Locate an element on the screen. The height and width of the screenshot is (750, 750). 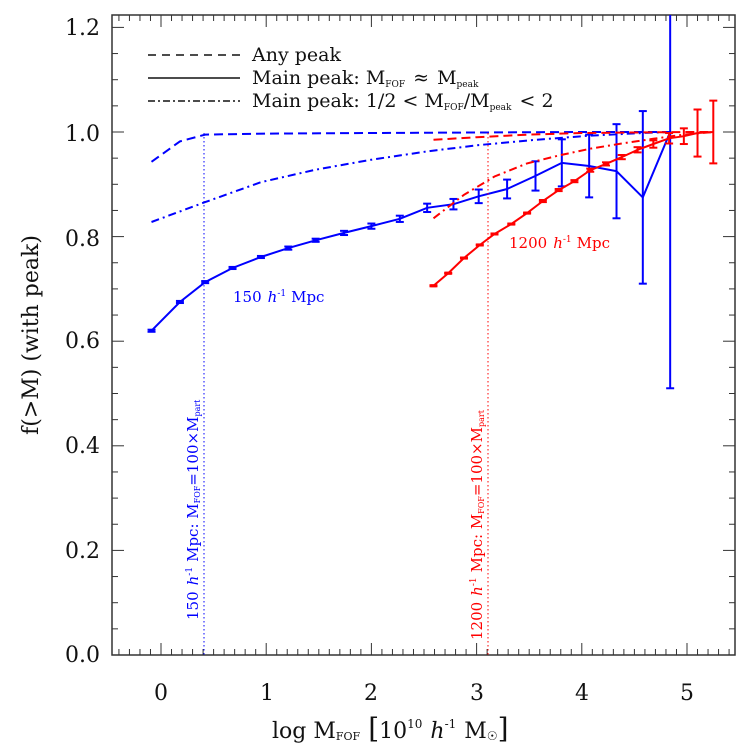
sun-symbol-icon: ☉ is located at coordinates (492, 736).